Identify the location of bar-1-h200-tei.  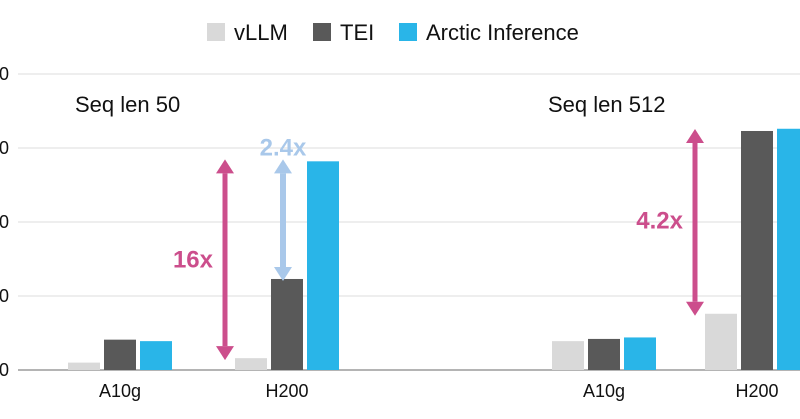
(757, 250).